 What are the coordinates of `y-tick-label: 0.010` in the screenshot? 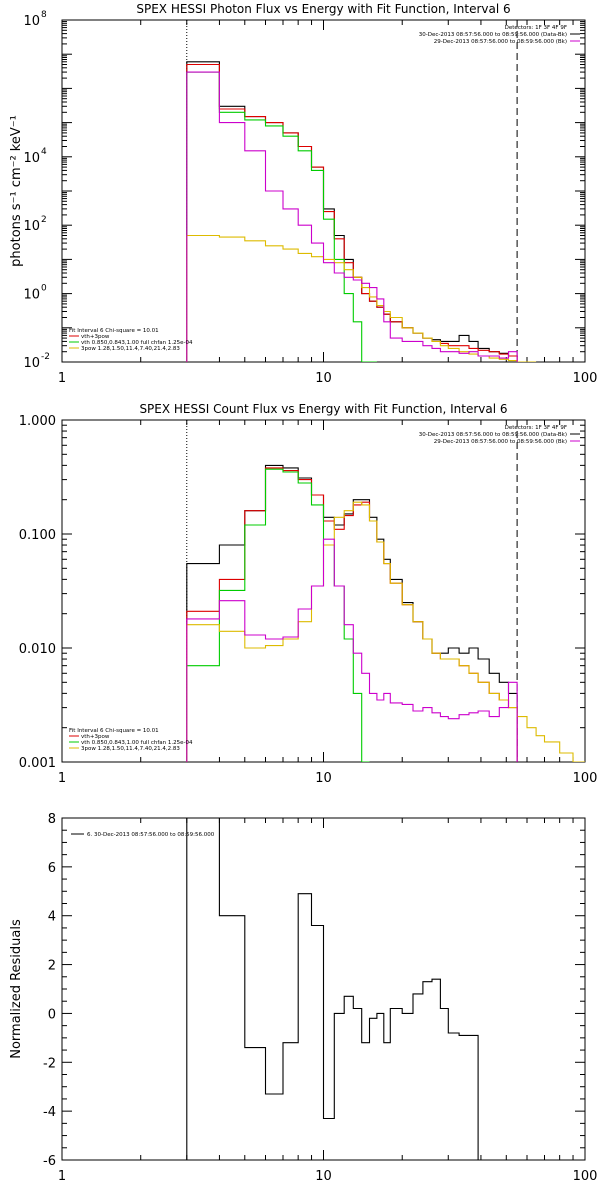 It's located at (37, 649).